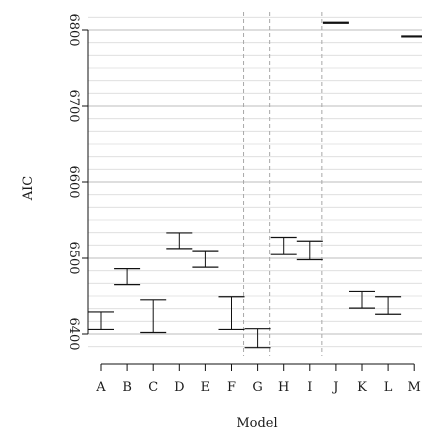  What do you see at coordinates (362, 387) in the screenshot?
I see `x-tick-label: K` at bounding box center [362, 387].